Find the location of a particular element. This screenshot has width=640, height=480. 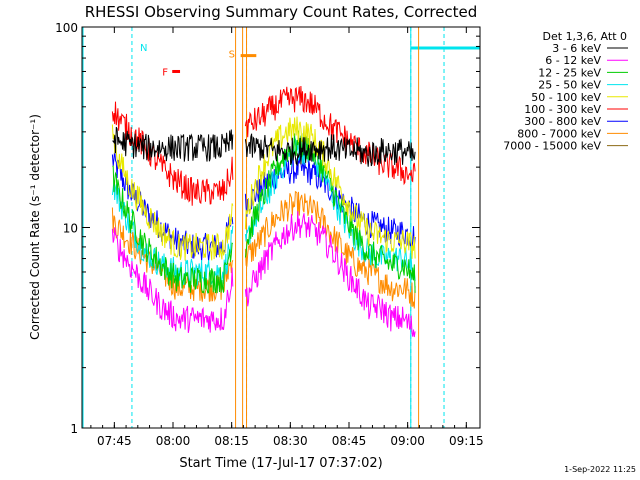

flare-flag-label: F is located at coordinates (165, 72).